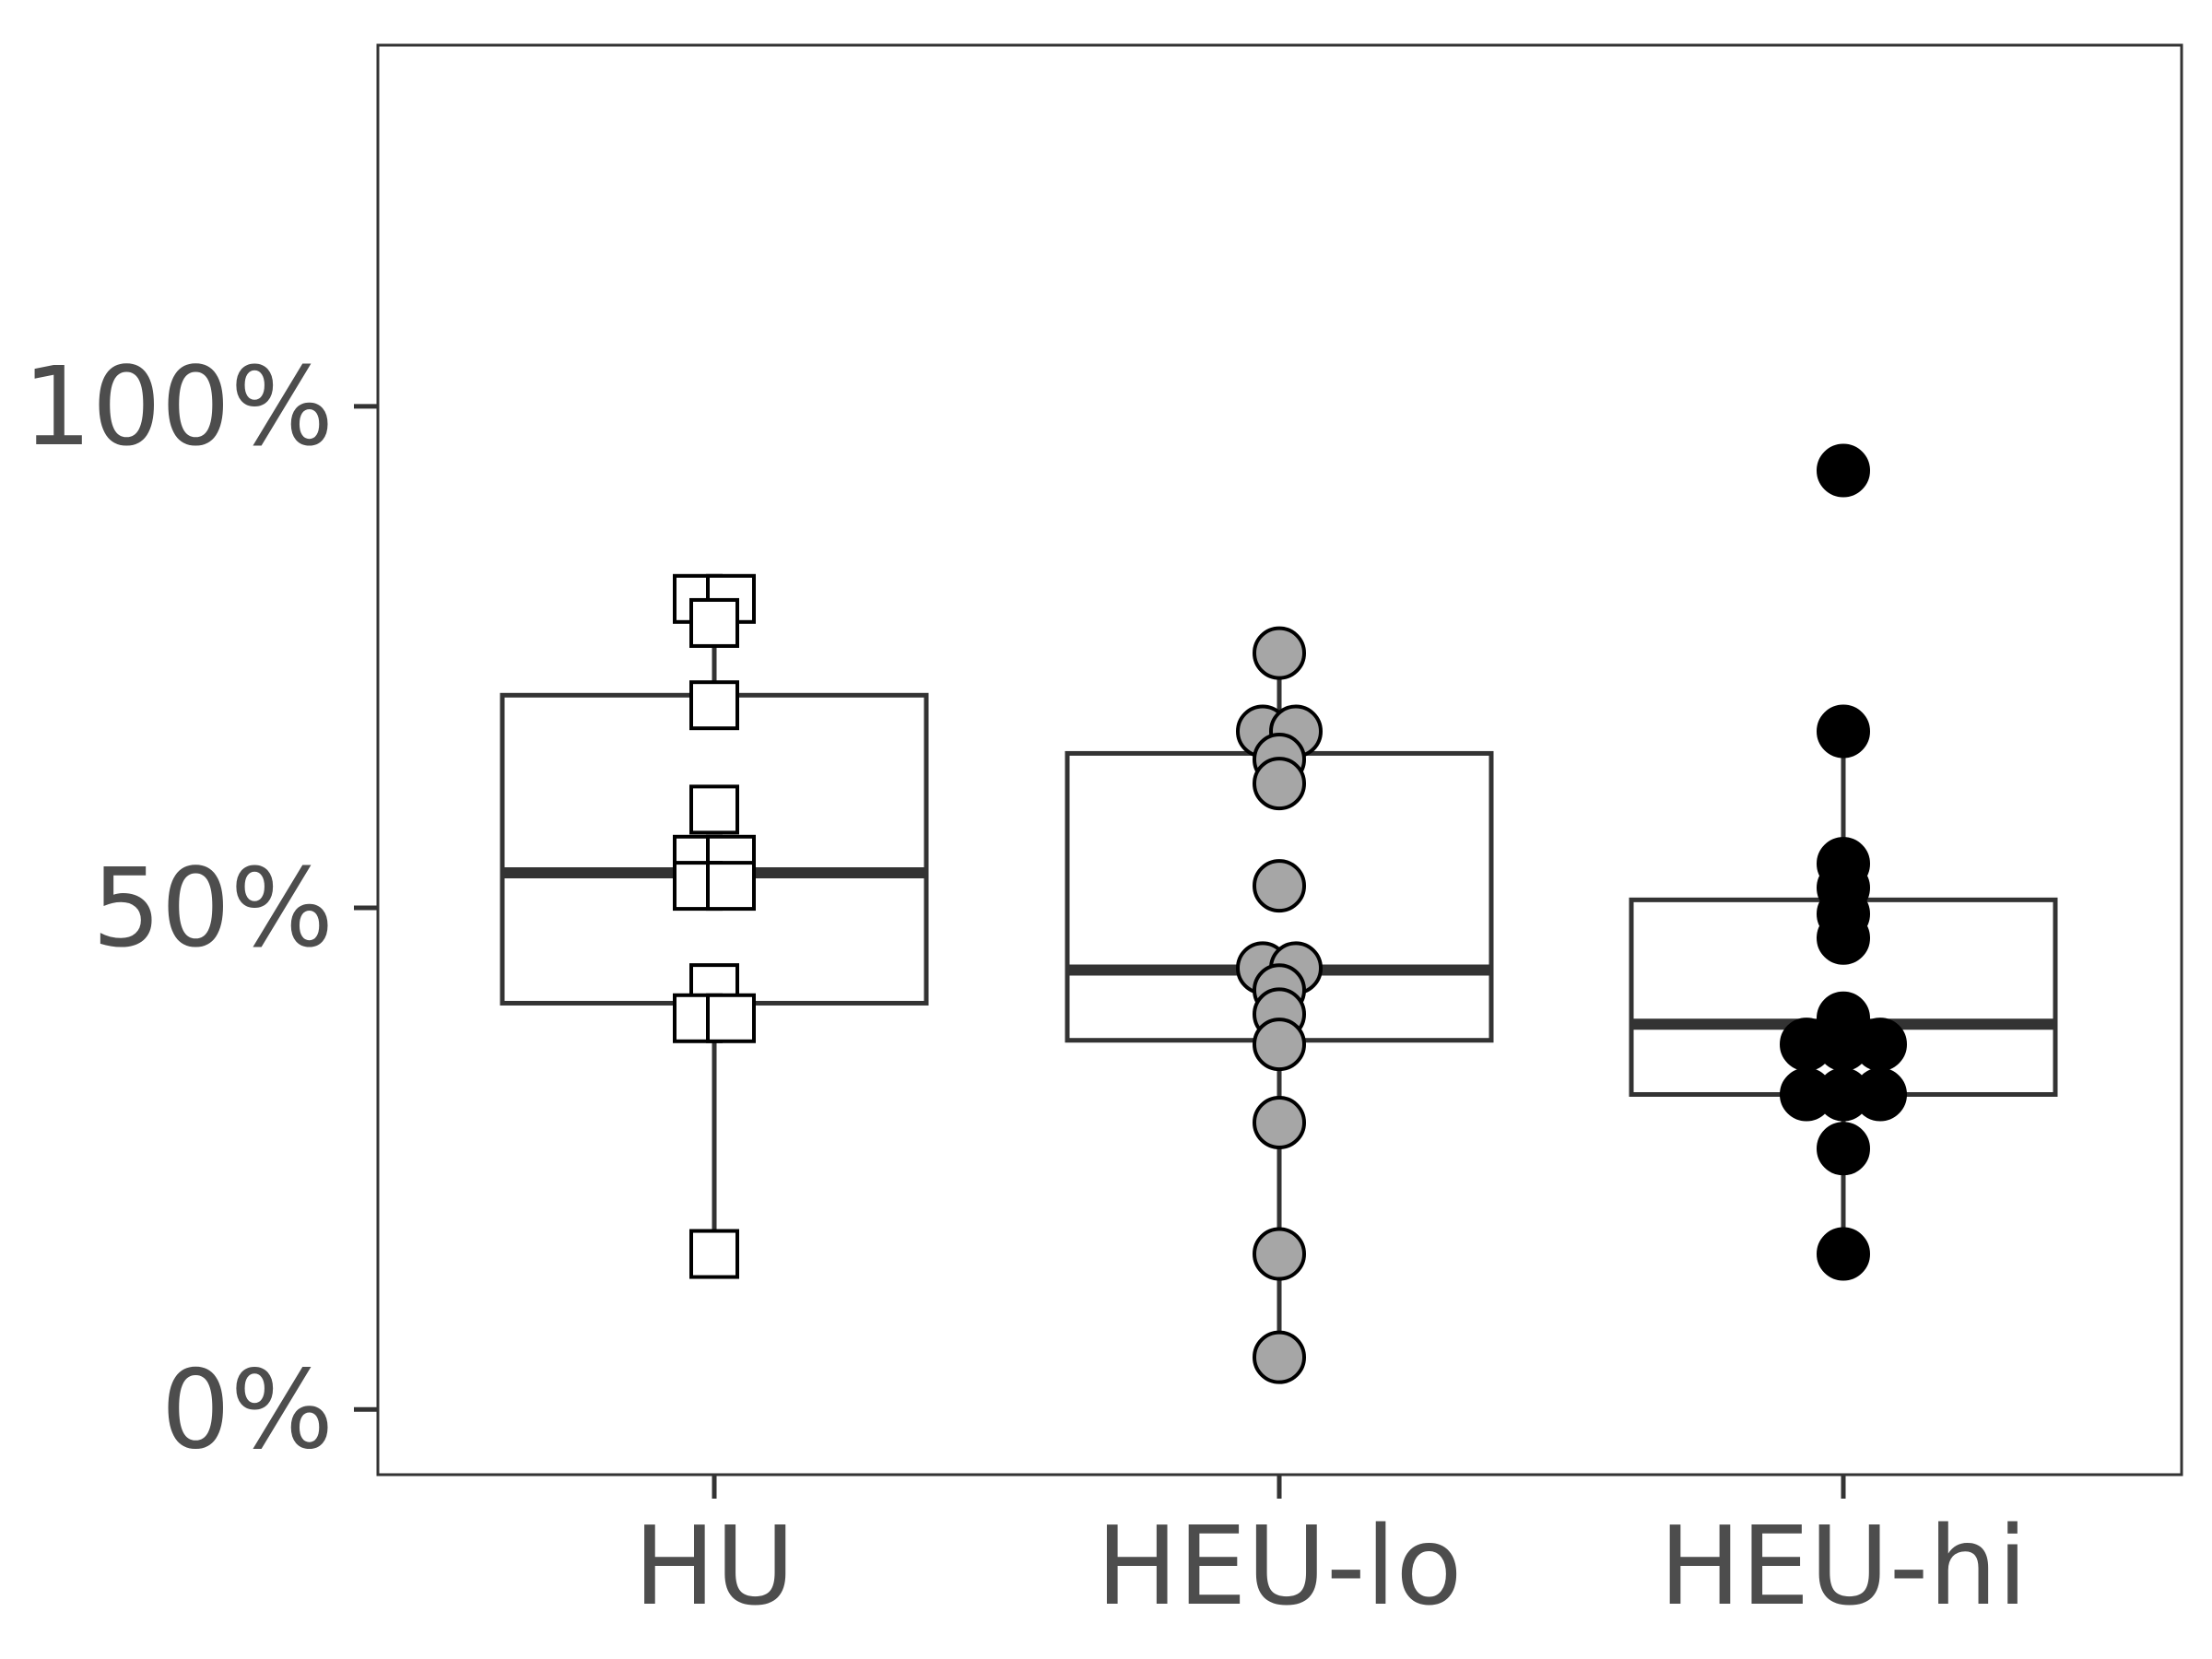 The width and height of the screenshot is (2212, 1659). I want to click on x-tick-label: HEU-hi, so click(1843, 1566).